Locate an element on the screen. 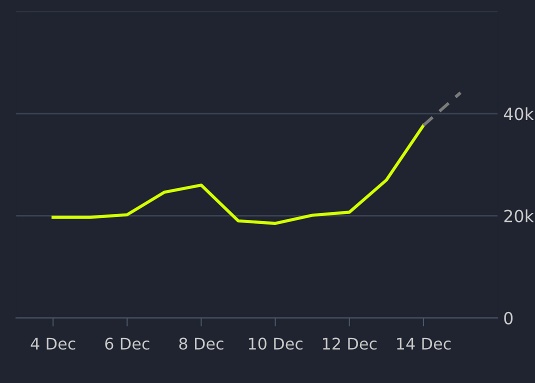 The height and width of the screenshot is (383, 535). y-tick-label: 20k is located at coordinates (519, 215).